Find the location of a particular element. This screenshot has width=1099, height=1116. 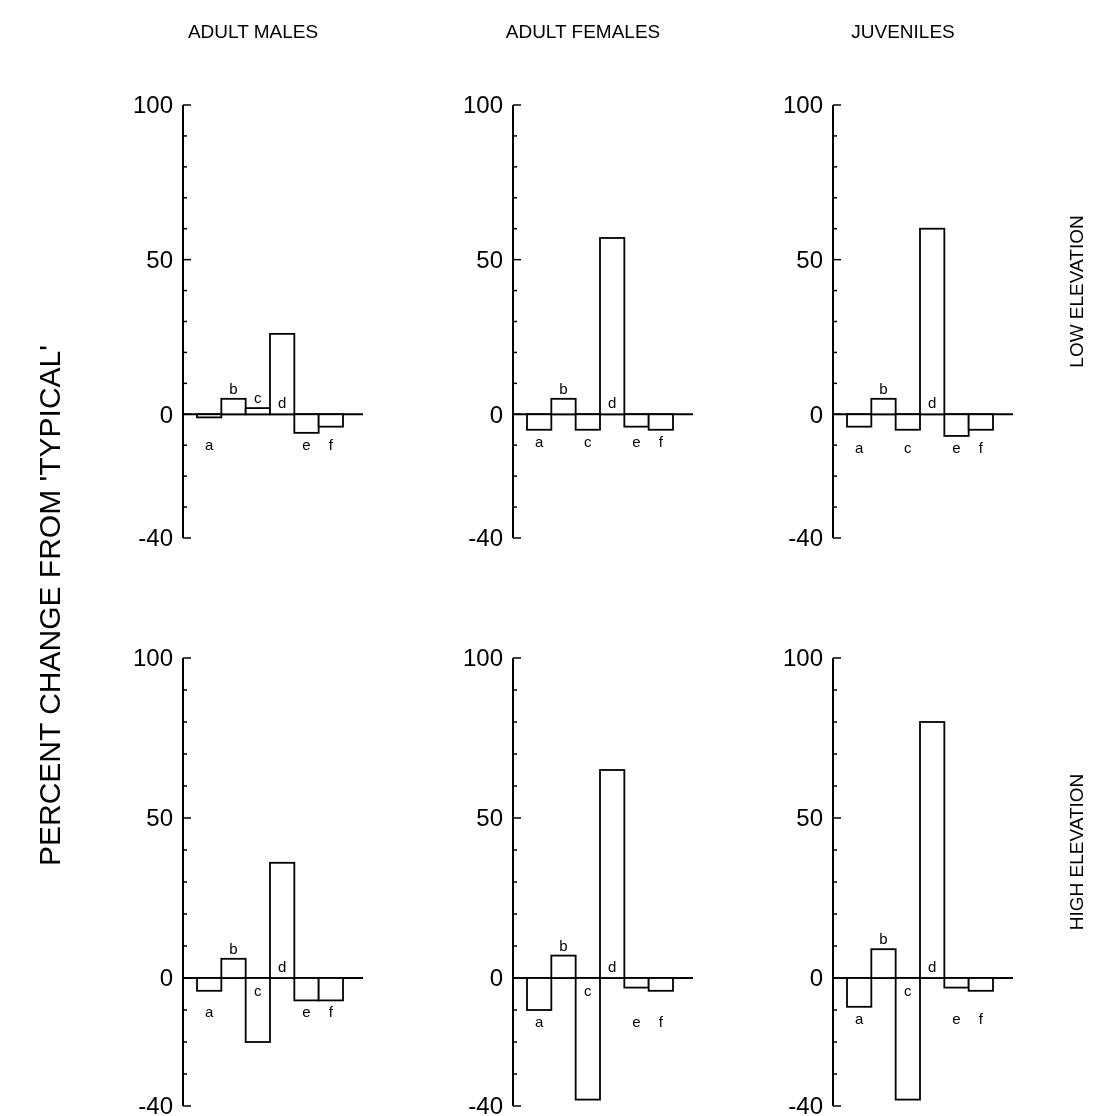

chart-title: ADULT MALES is located at coordinates (253, 31).